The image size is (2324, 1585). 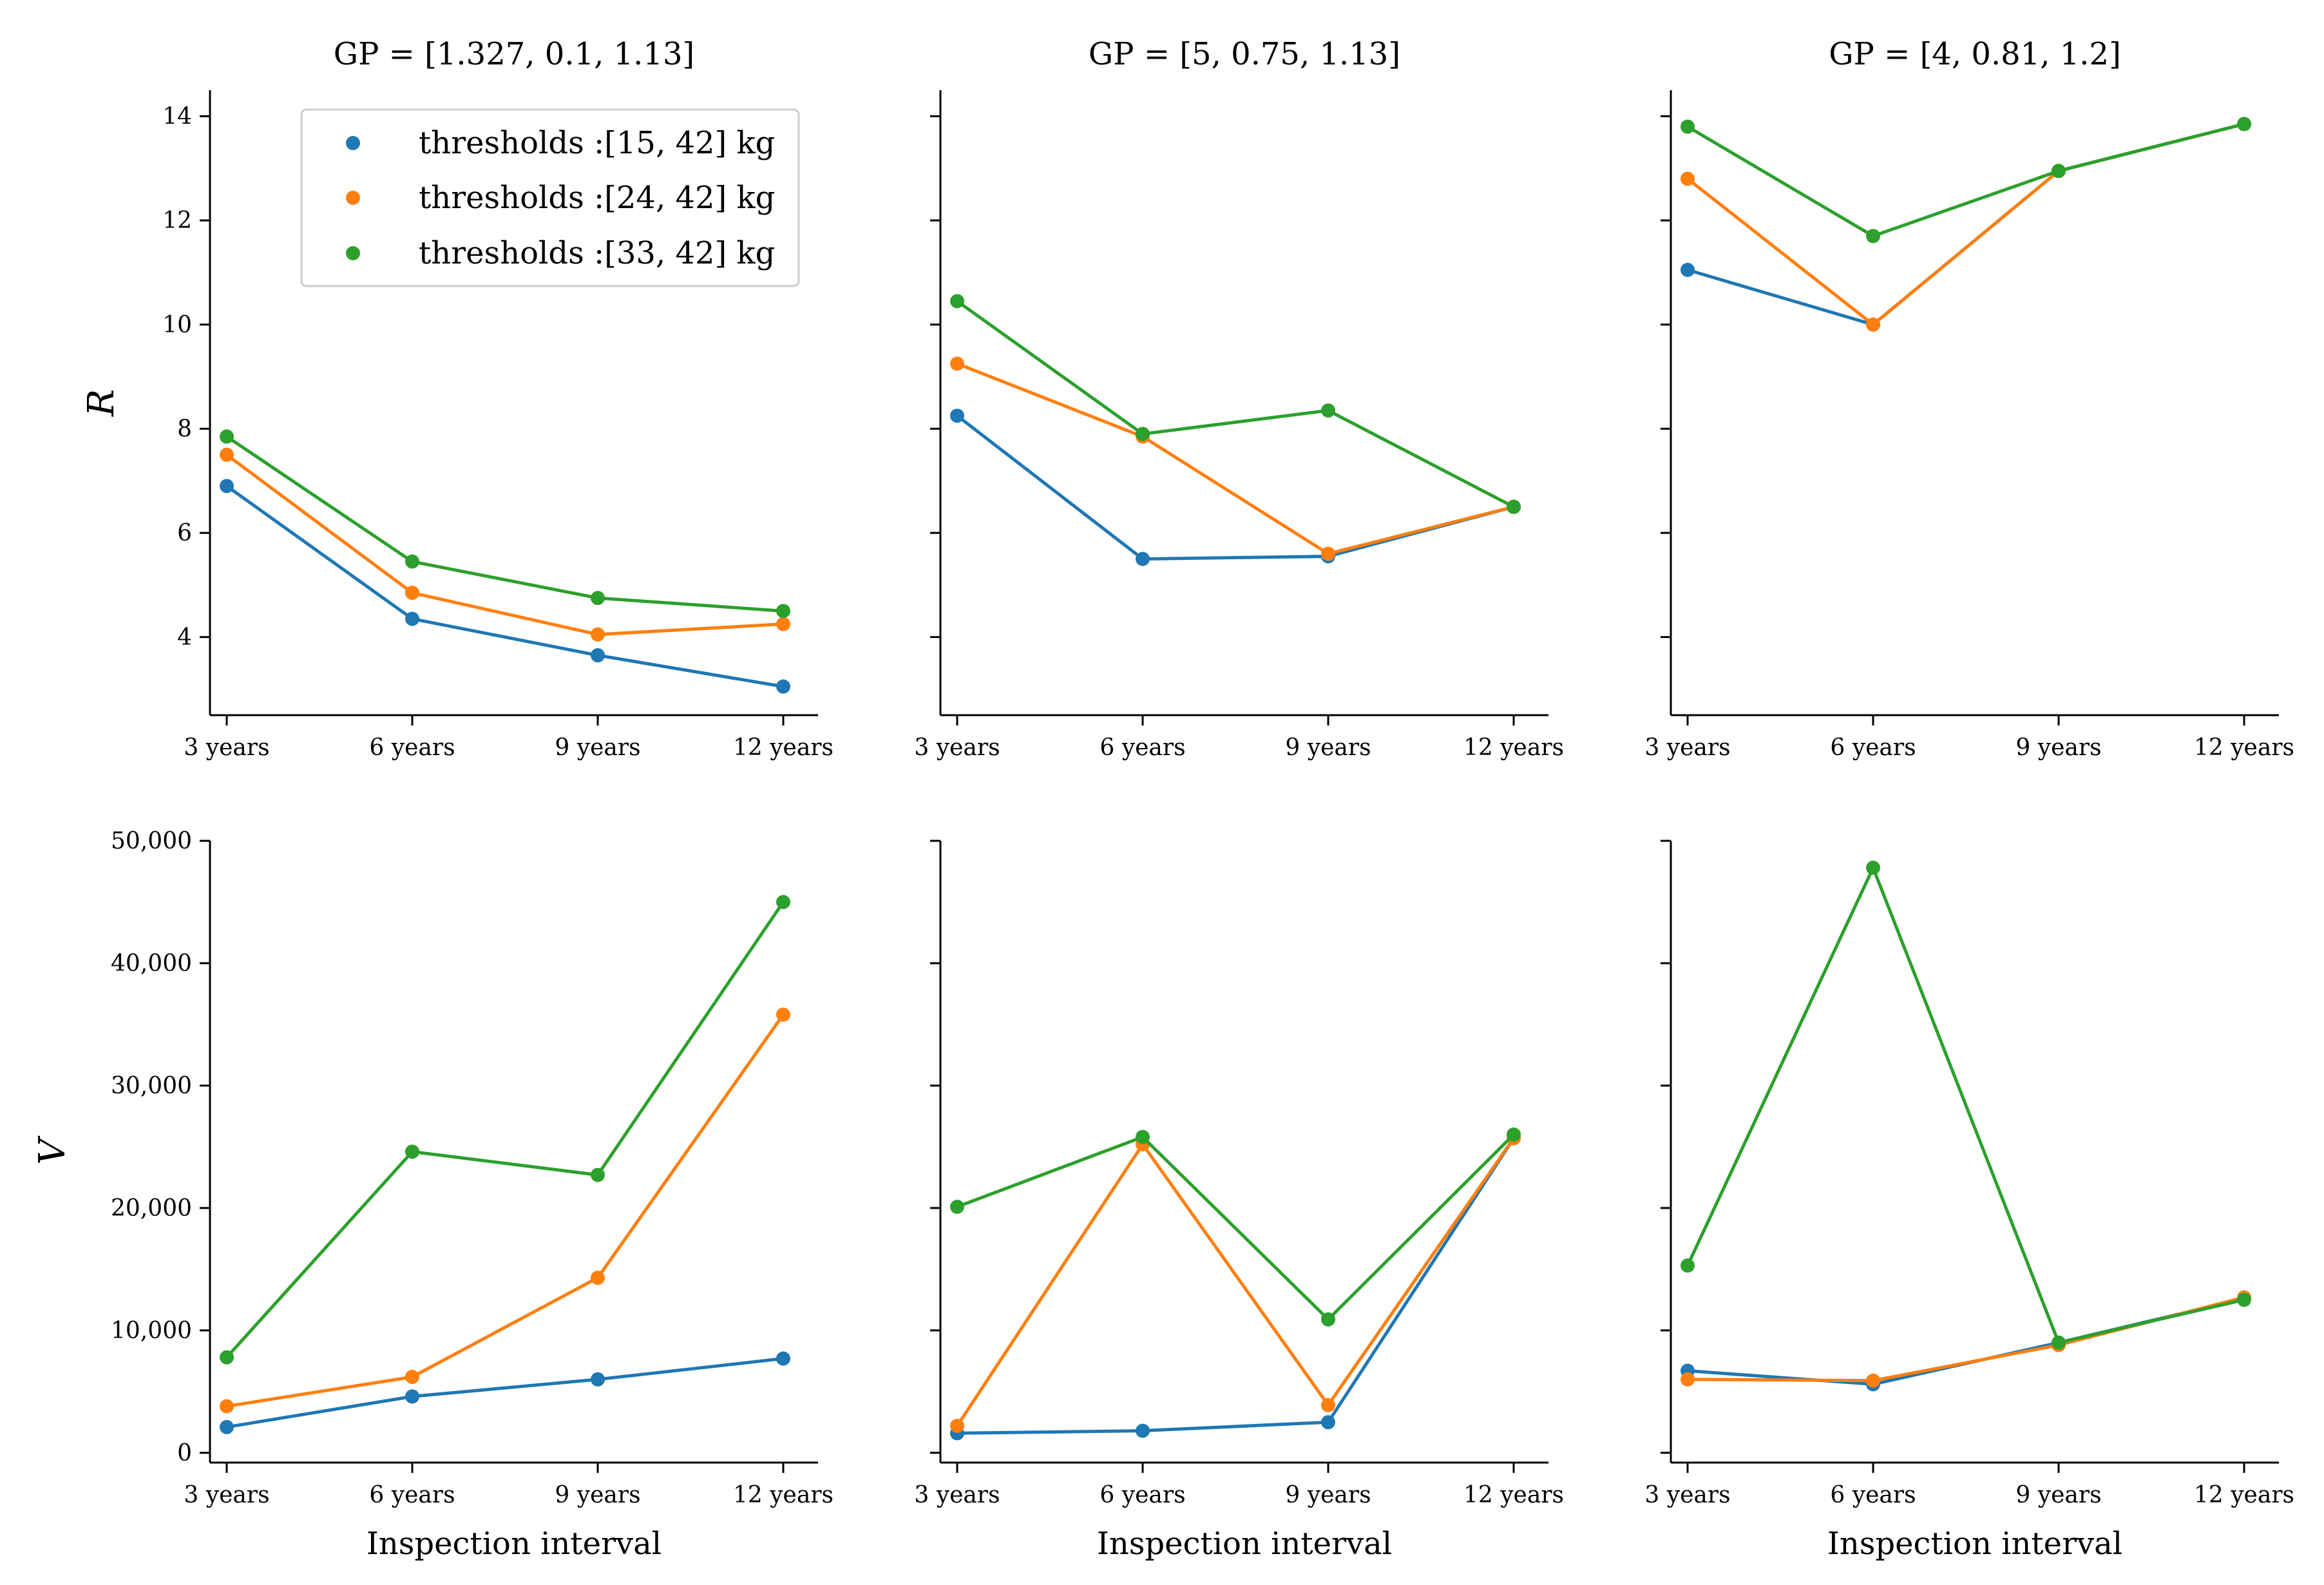 I want to click on y-tick-label: 10,000, so click(x=151, y=1331).